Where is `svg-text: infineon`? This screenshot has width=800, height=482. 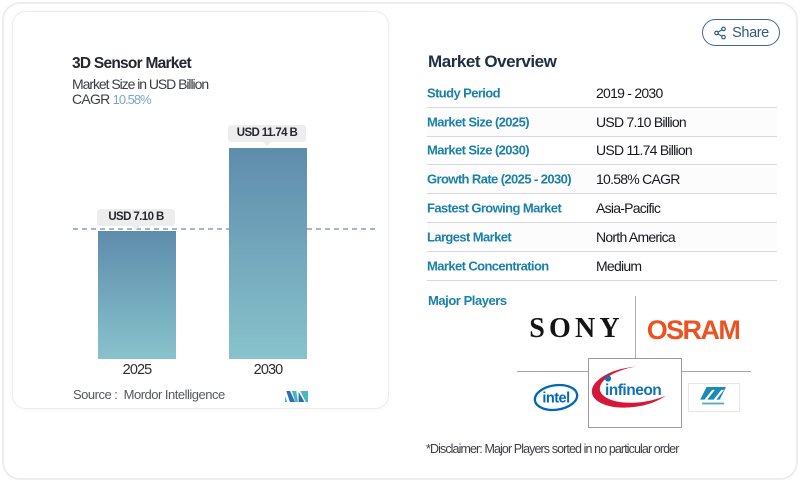 svg-text: infineon is located at coordinates (633, 390).